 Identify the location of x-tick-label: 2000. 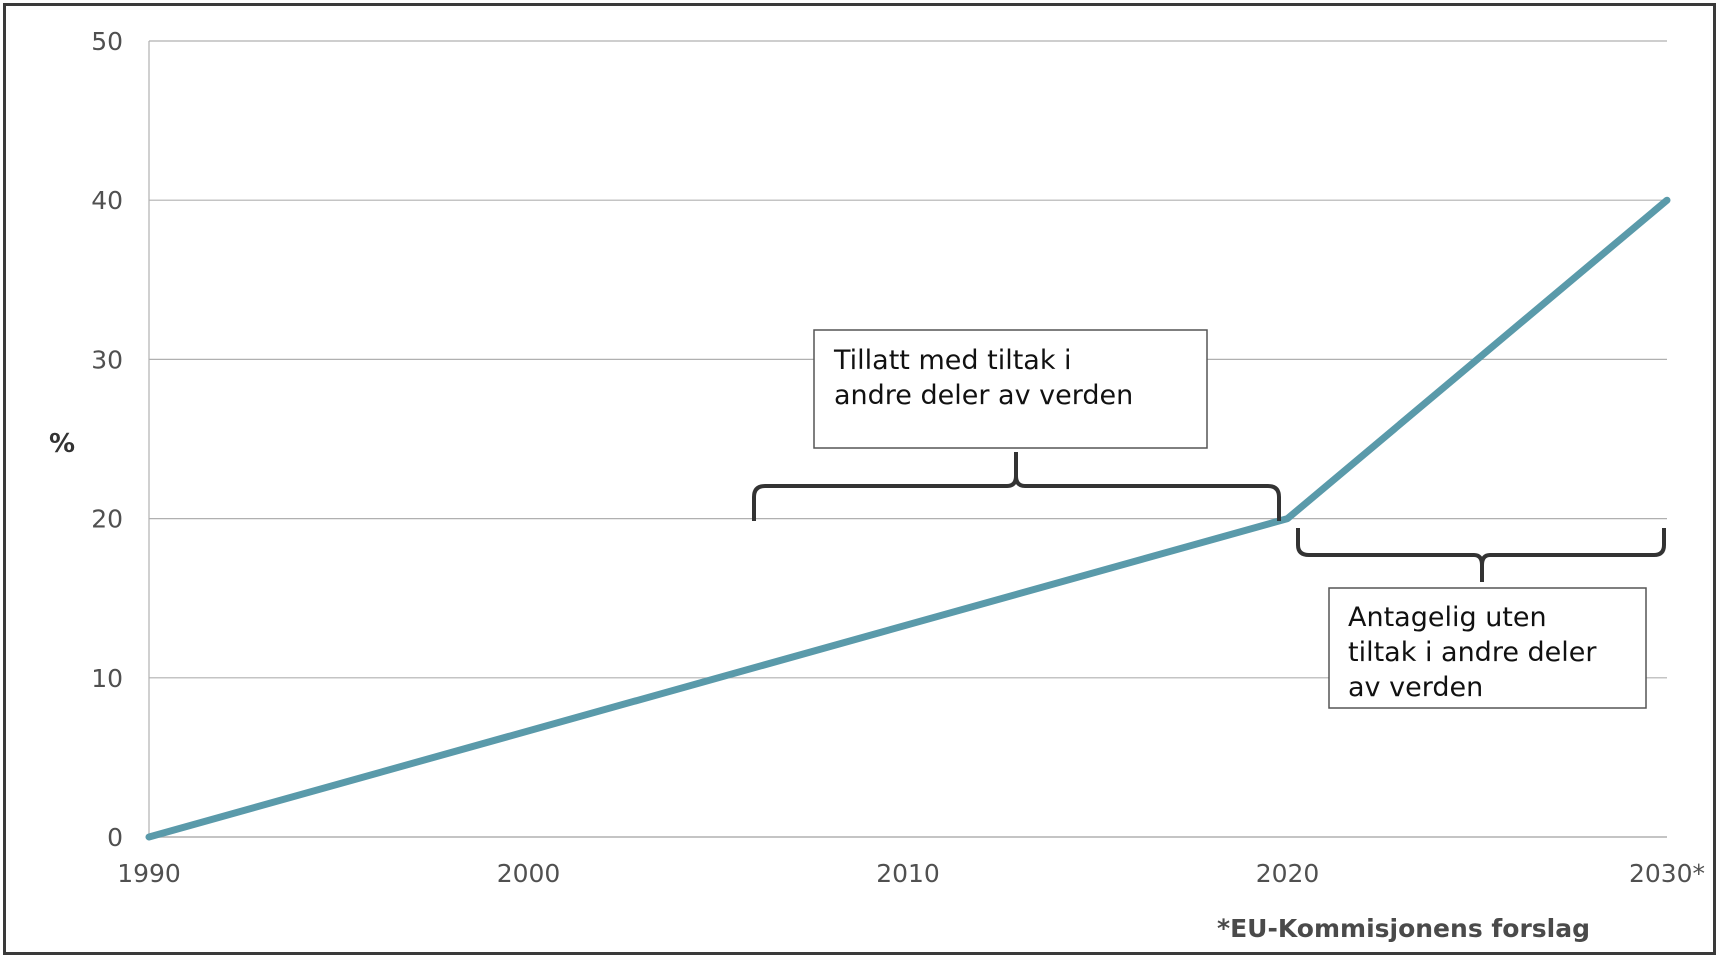
(529, 873).